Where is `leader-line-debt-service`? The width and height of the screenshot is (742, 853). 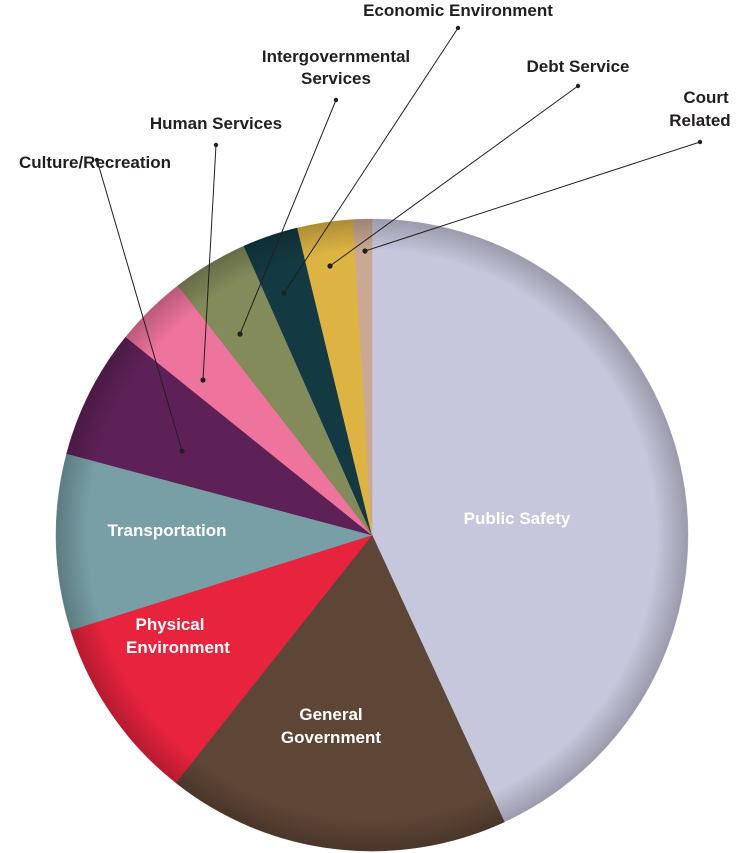 leader-line-debt-service is located at coordinates (454, 176).